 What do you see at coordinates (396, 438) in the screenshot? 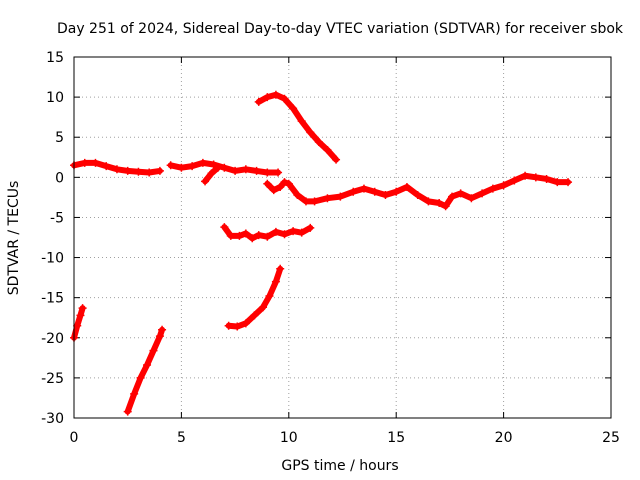
I see `x-tick-label: 15` at bounding box center [396, 438].